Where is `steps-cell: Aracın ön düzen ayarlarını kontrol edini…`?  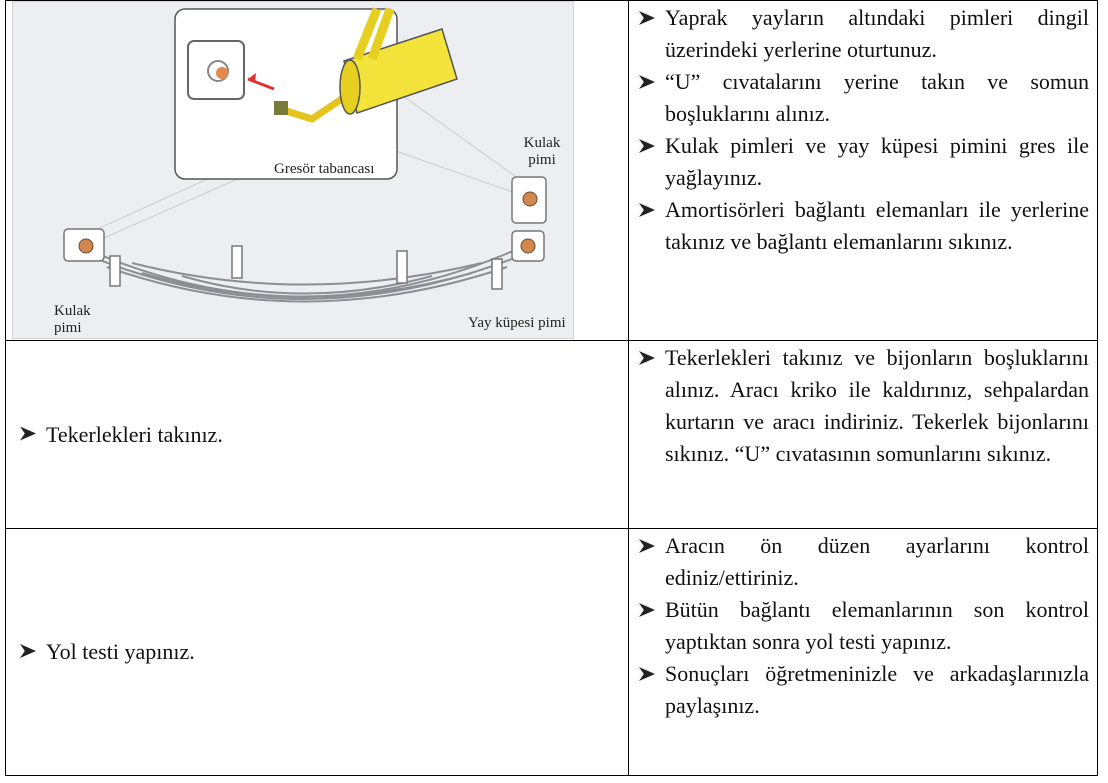
steps-cell: Aracın ön düzen ayarlarını kontrol edini… is located at coordinates (863, 652).